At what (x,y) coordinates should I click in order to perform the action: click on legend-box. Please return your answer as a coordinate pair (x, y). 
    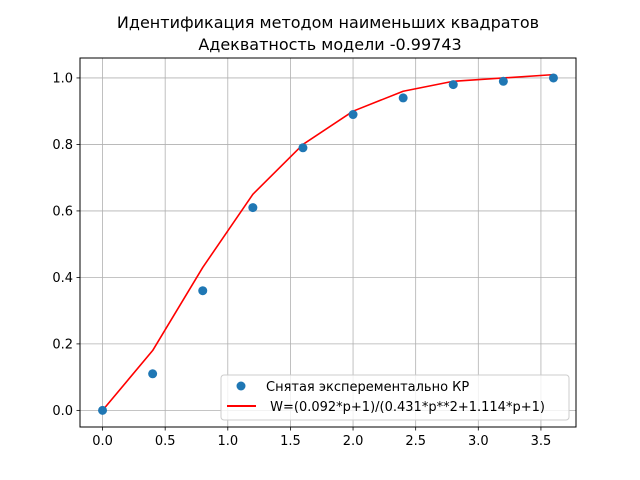
    Looking at the image, I should click on (395, 397).